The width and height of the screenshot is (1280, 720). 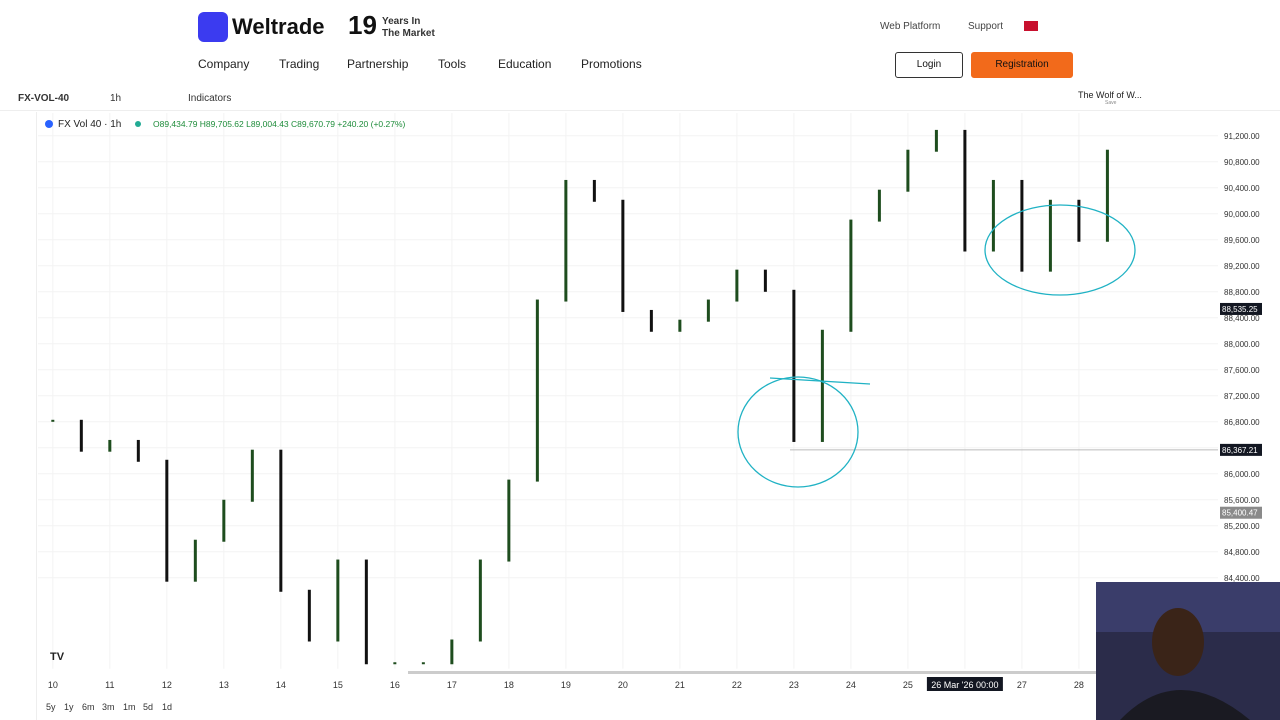 What do you see at coordinates (1242, 266) in the screenshot?
I see `y-tick-label: 89,200.00` at bounding box center [1242, 266].